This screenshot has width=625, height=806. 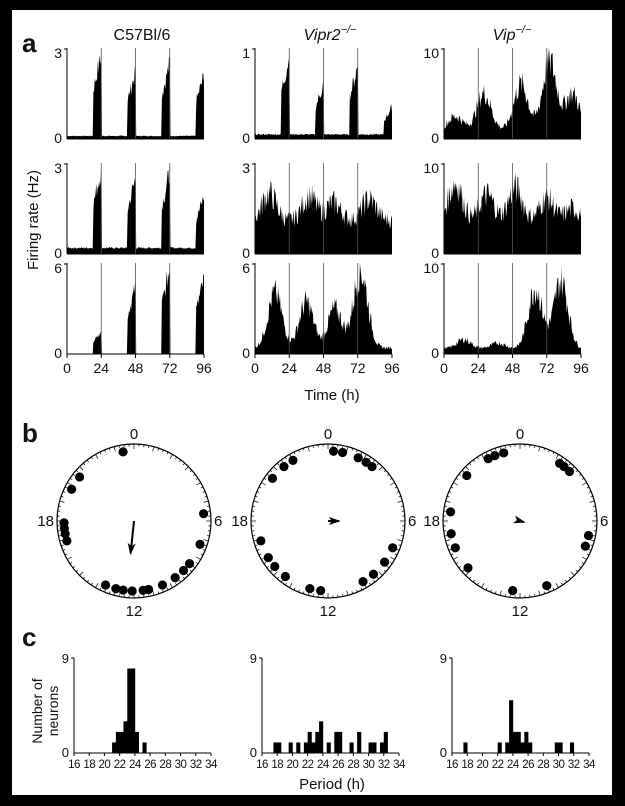 What do you see at coordinates (67, 368) in the screenshot?
I see `x-tick-label: 0` at bounding box center [67, 368].